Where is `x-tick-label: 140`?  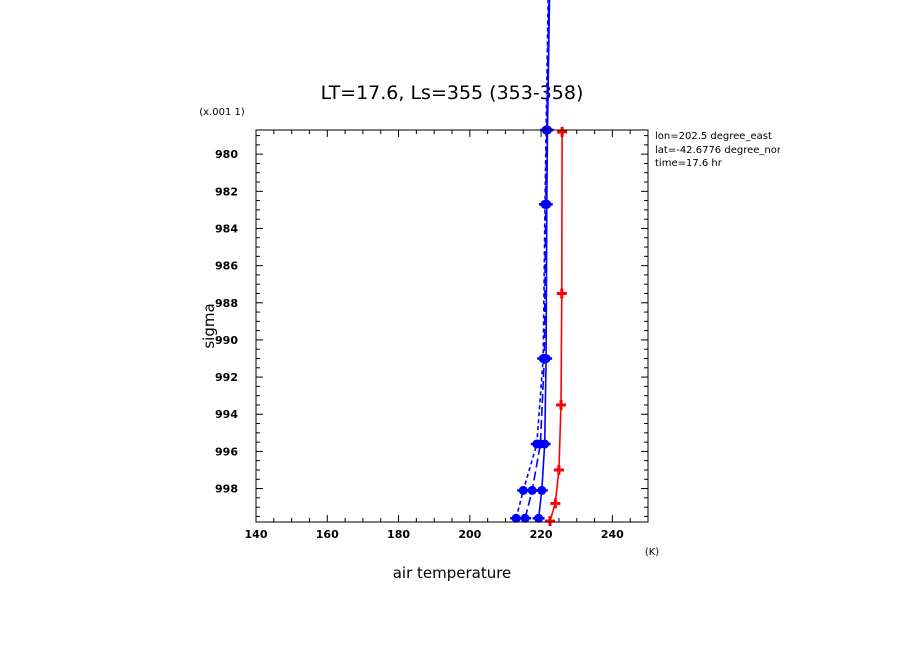
x-tick-label: 140 is located at coordinates (256, 534).